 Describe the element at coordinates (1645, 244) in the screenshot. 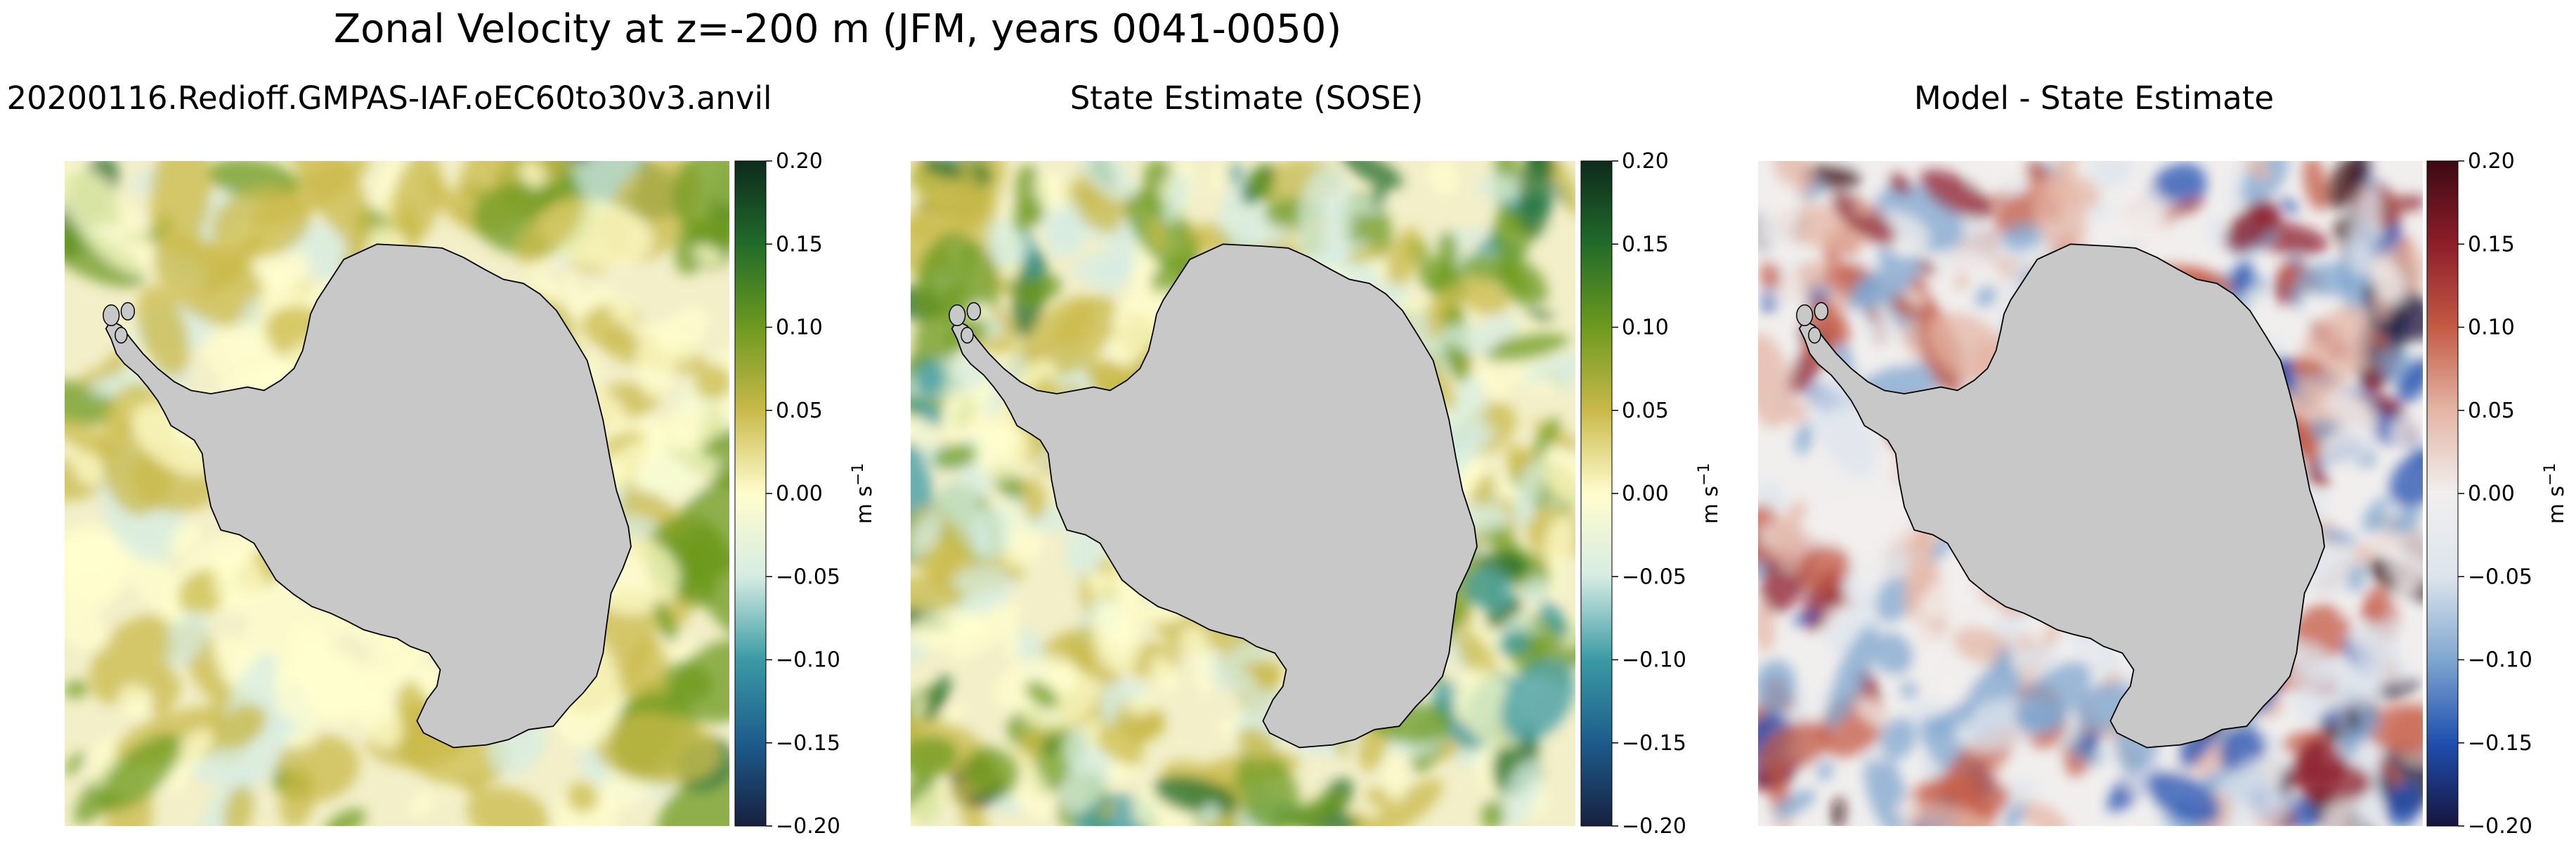

I see `colorbar-tick-label: 0.15` at that location.